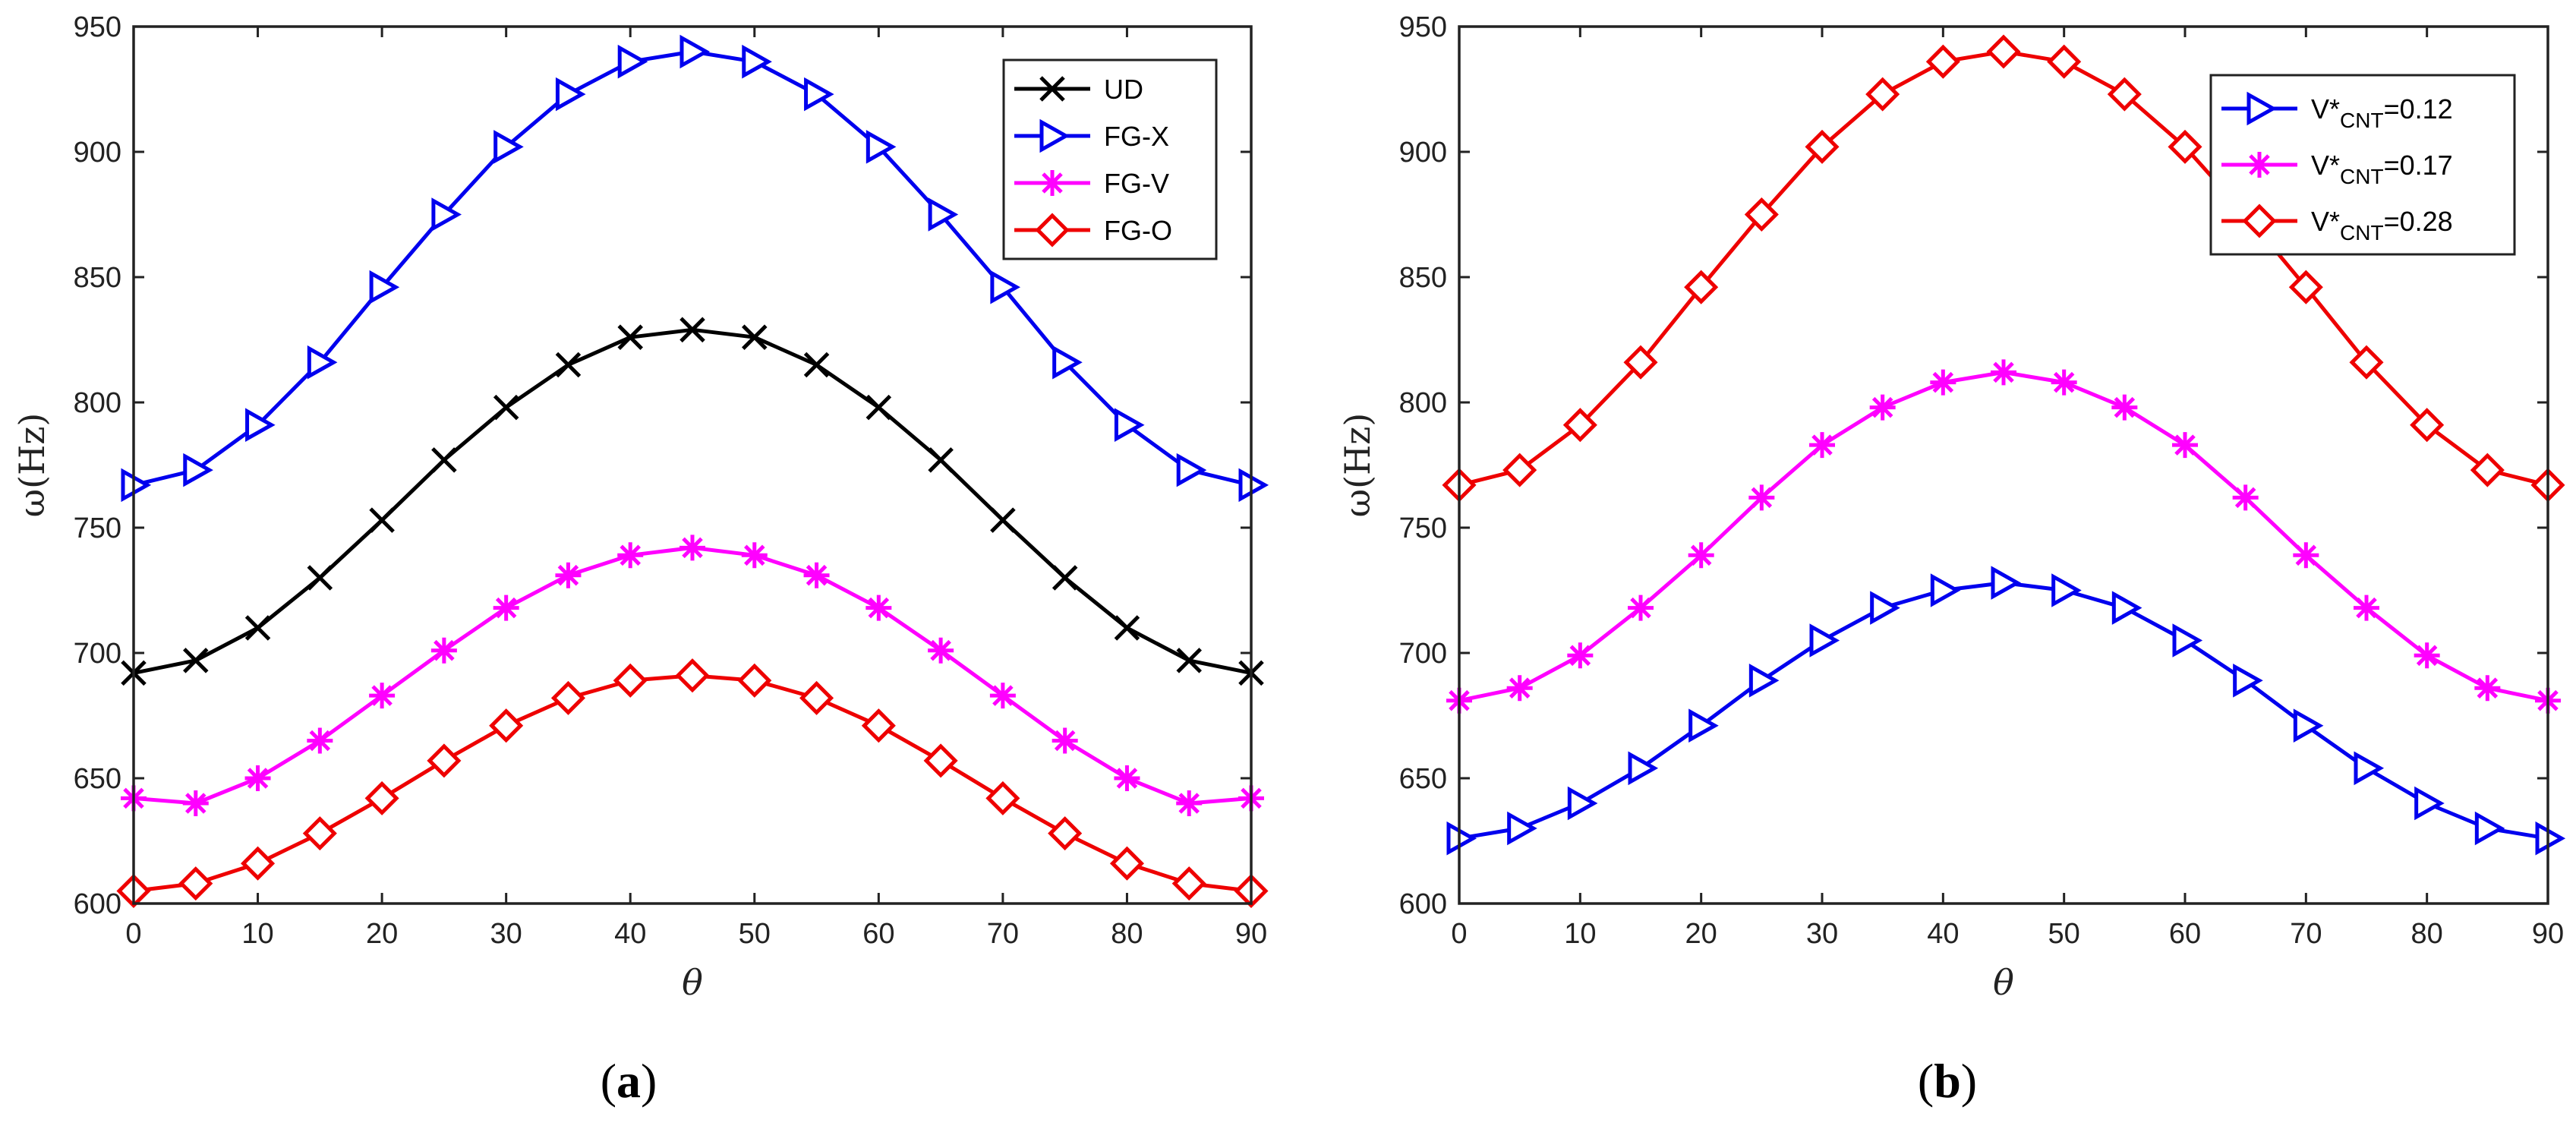  I want to click on caption-letter: a, so click(628, 1081).